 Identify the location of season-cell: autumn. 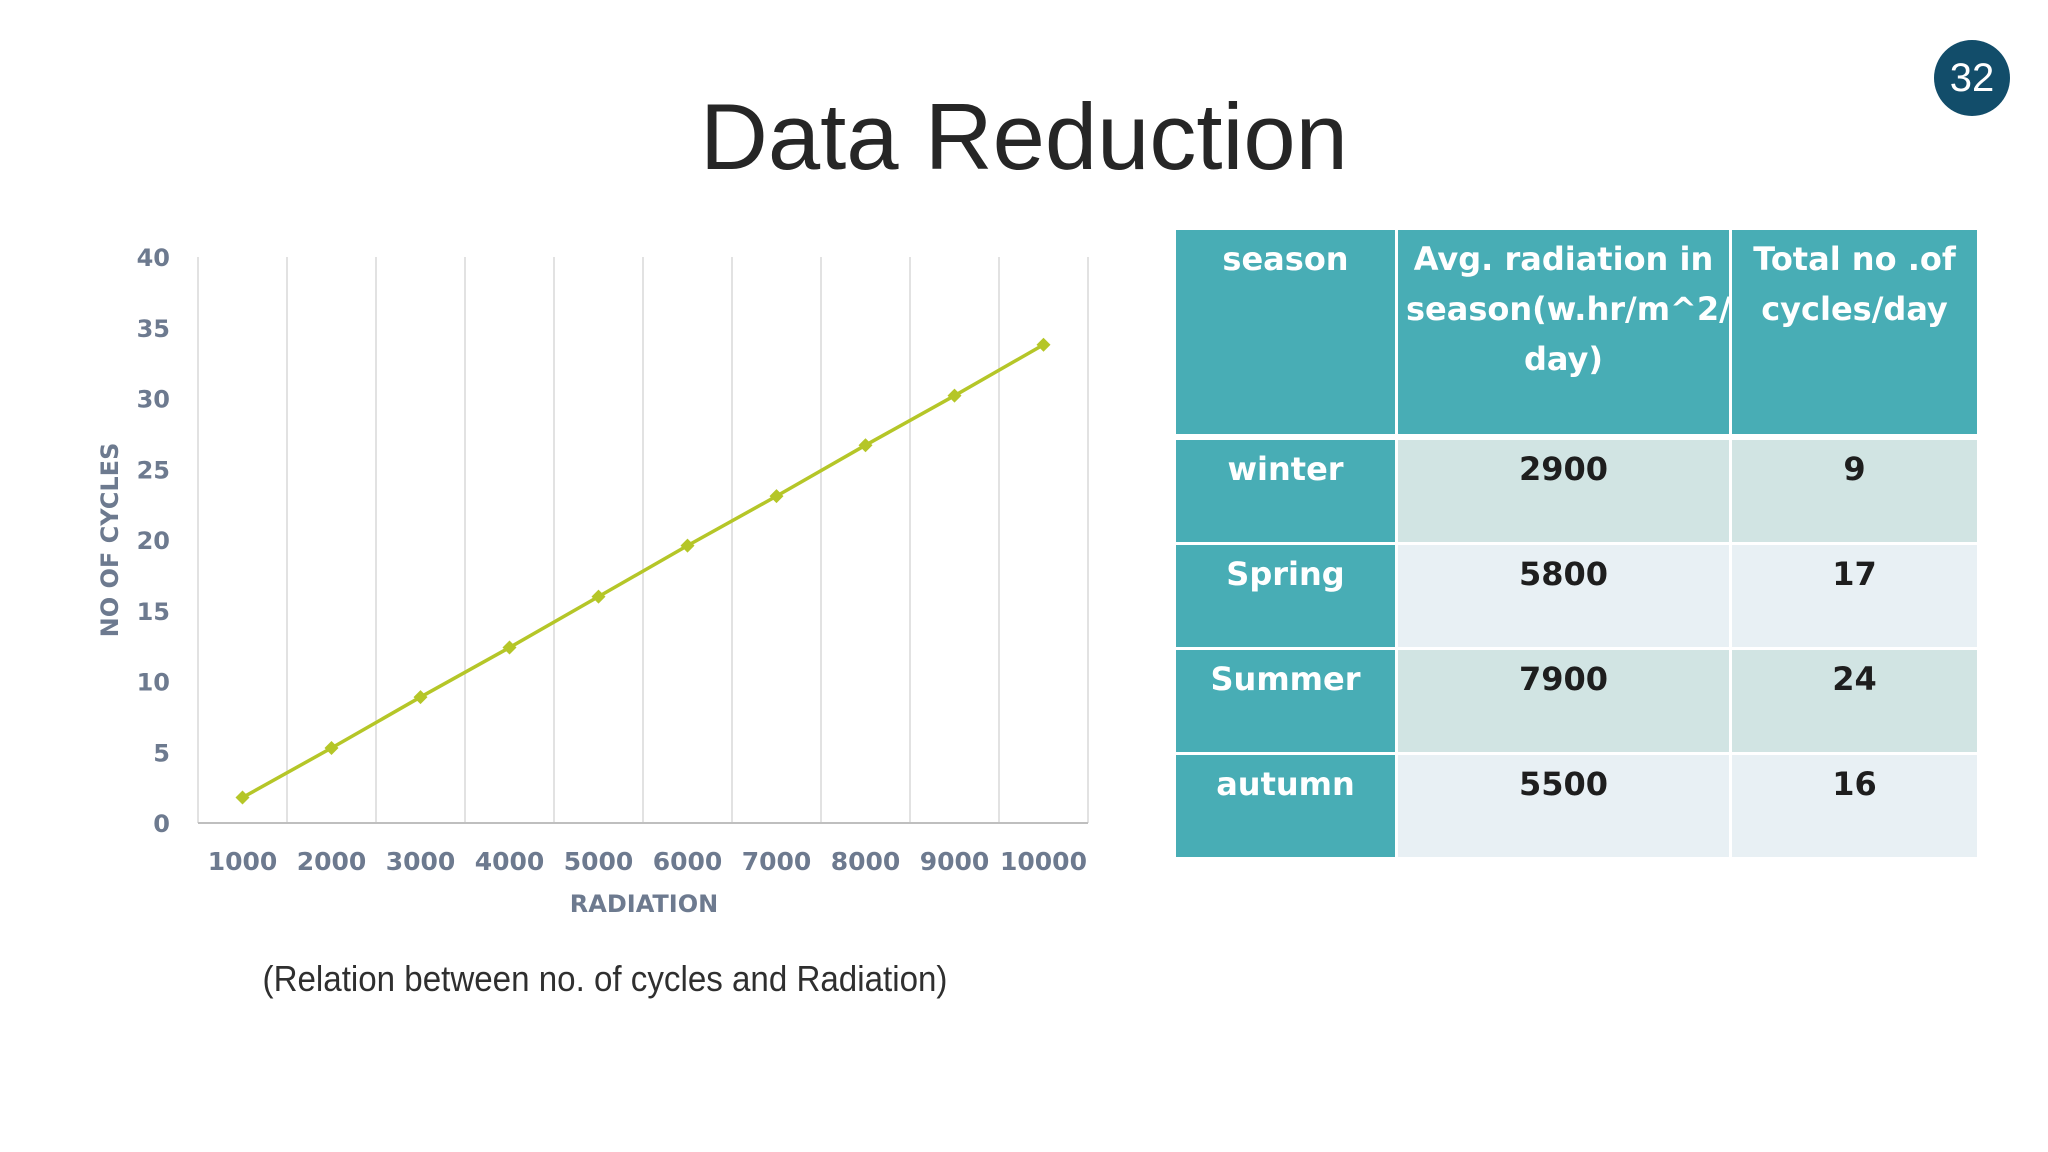
(1285, 806).